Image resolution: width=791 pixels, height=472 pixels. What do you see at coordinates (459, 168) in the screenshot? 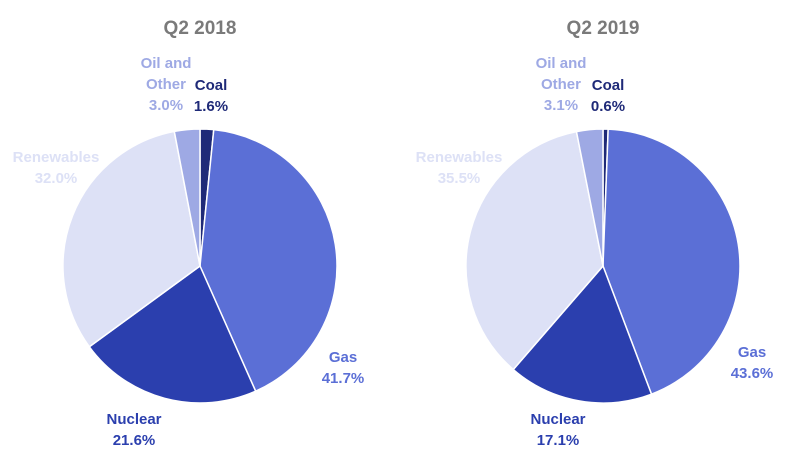
I see `slice-label-renewables: Renewables 35.5%` at bounding box center [459, 168].